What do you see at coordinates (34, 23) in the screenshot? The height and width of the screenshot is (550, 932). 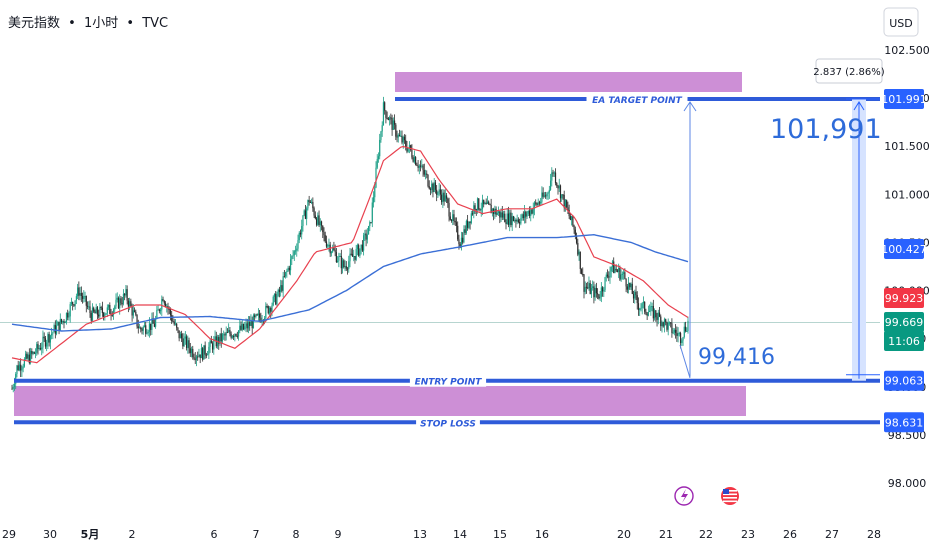 I see `symbol-name: 美元指数` at bounding box center [34, 23].